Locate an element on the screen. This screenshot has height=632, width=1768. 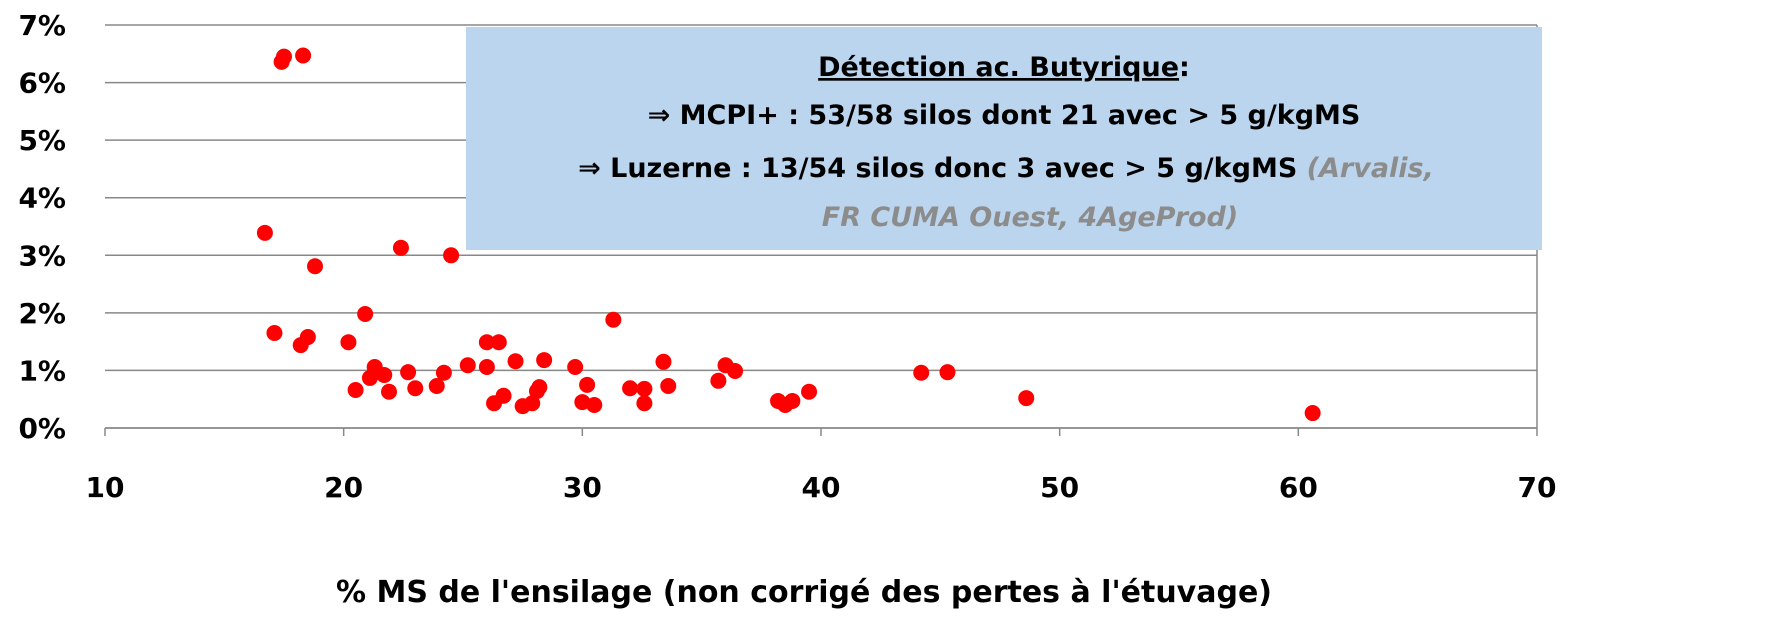
y-tick-label: 7% is located at coordinates (42, 25).